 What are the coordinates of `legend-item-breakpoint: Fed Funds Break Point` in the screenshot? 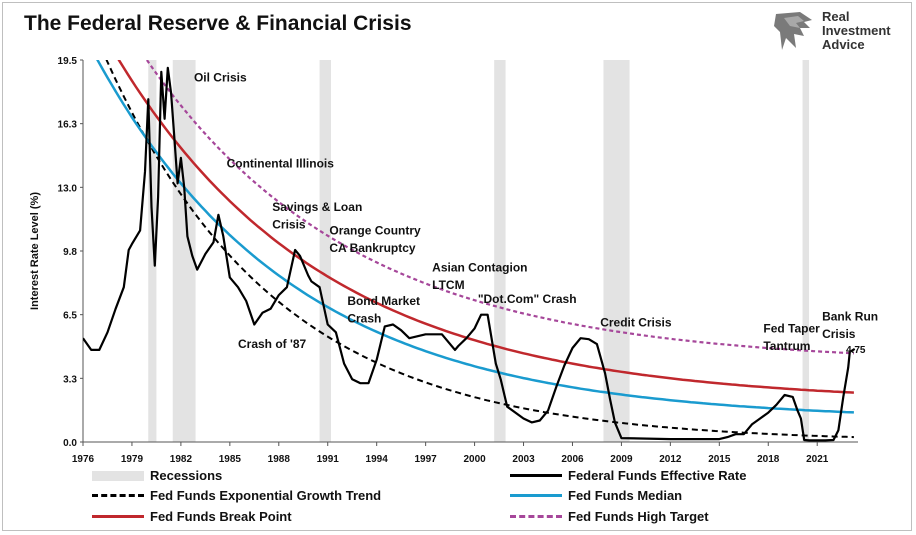 It's located at (192, 516).